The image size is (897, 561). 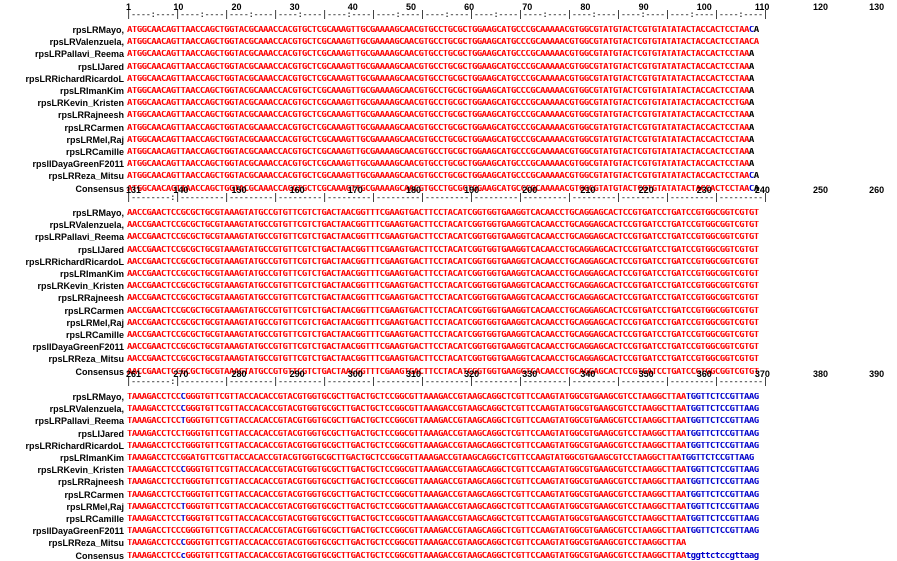 What do you see at coordinates (183, 519) in the screenshot?
I see `residue-segment: T` at bounding box center [183, 519].